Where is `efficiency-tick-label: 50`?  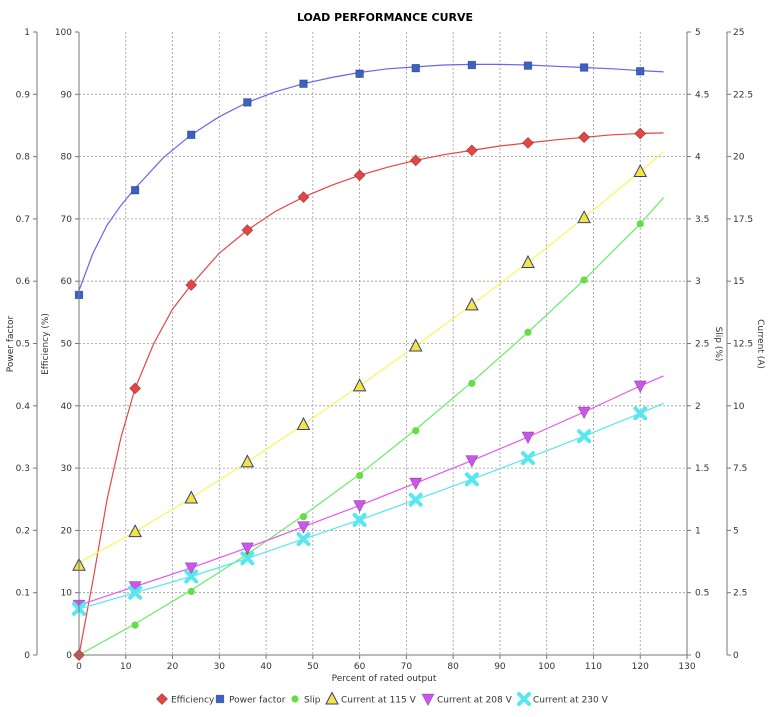
efficiency-tick-label: 50 is located at coordinates (67, 345).